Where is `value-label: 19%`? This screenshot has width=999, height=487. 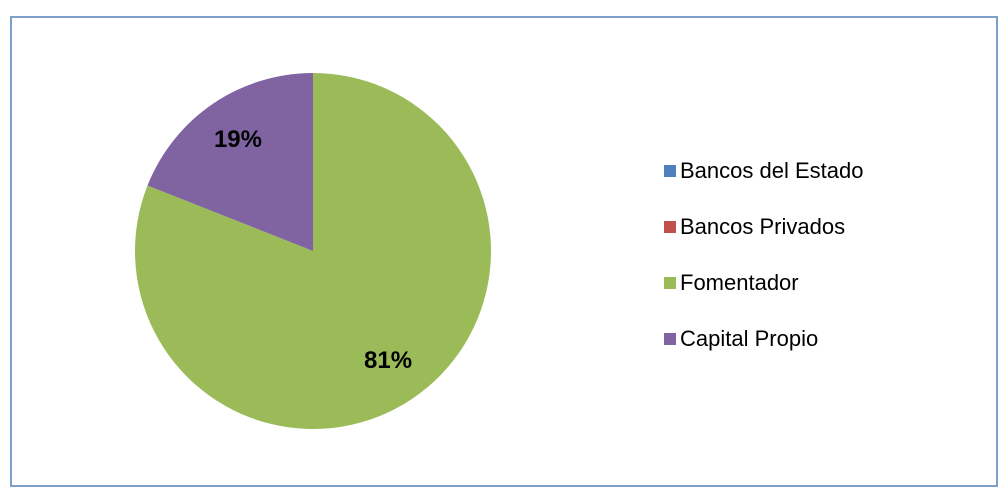 value-label: 19% is located at coordinates (238, 139).